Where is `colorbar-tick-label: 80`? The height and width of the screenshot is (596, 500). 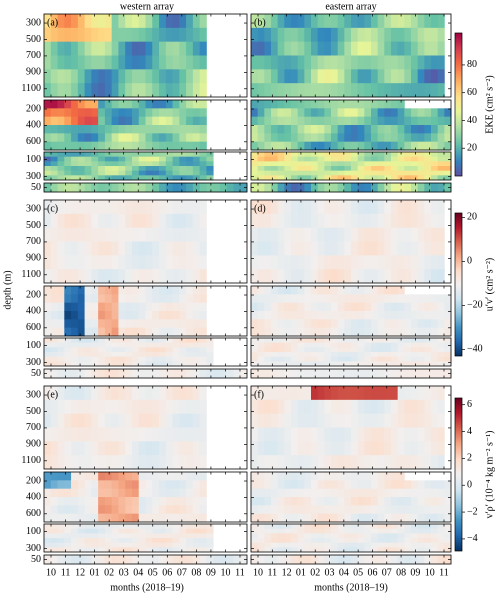
colorbar-tick-label: 80 is located at coordinates (472, 64).